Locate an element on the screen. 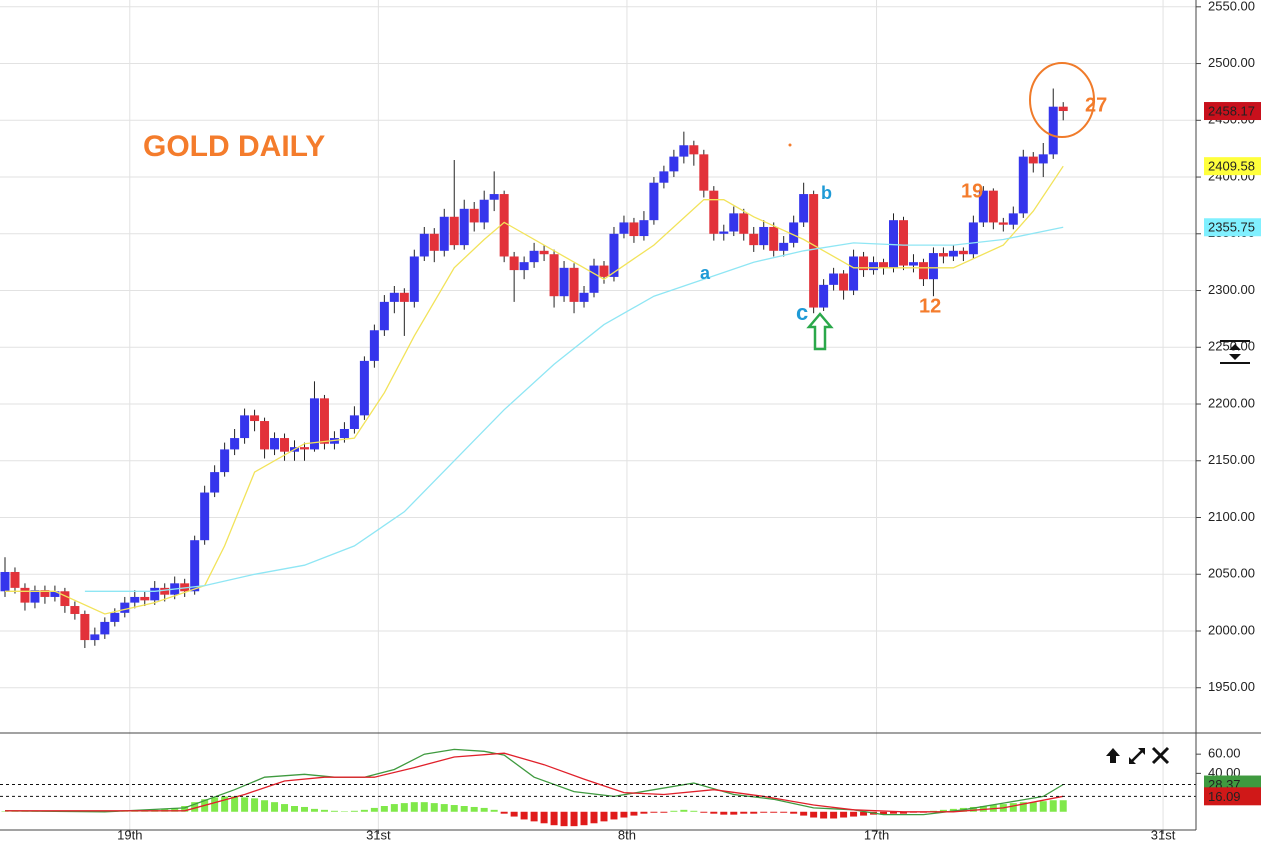 The width and height of the screenshot is (1261, 843). x-tick-label: 17th is located at coordinates (876, 834).